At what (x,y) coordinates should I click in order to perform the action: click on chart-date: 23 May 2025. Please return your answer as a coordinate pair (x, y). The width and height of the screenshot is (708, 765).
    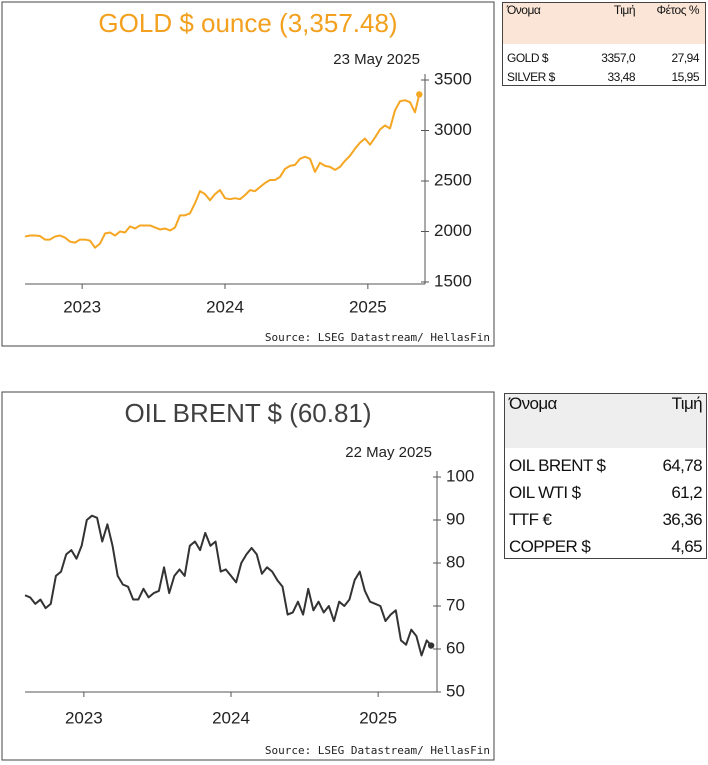
    Looking at the image, I should click on (376, 59).